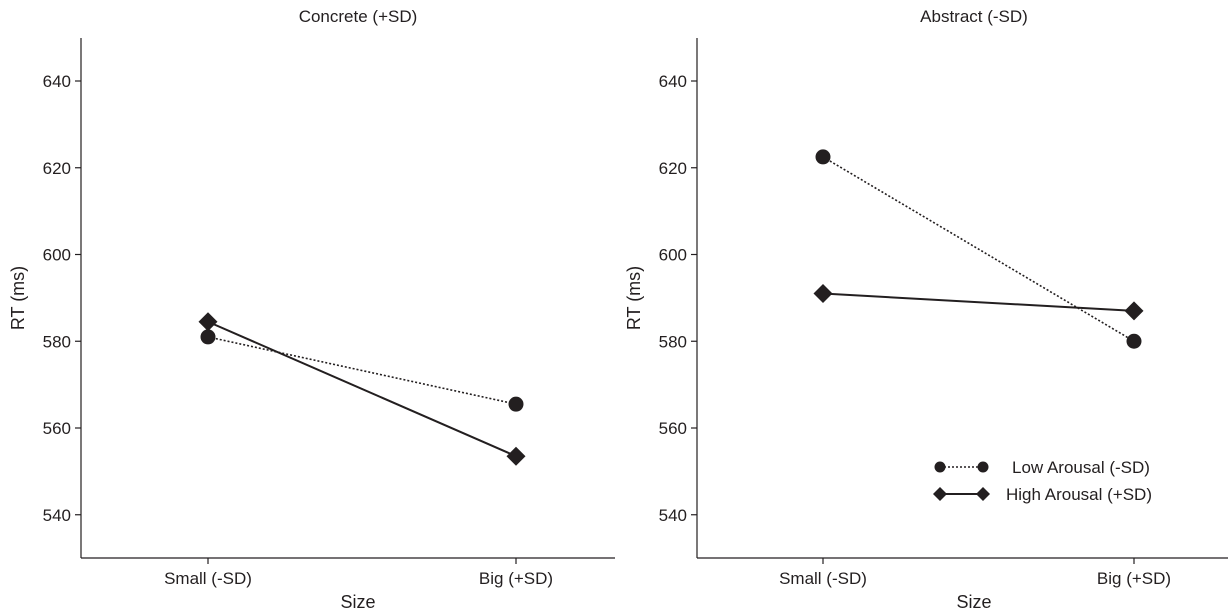 The height and width of the screenshot is (613, 1228). I want to click on legend-label: Low Arousal (-SD), so click(1081, 467).